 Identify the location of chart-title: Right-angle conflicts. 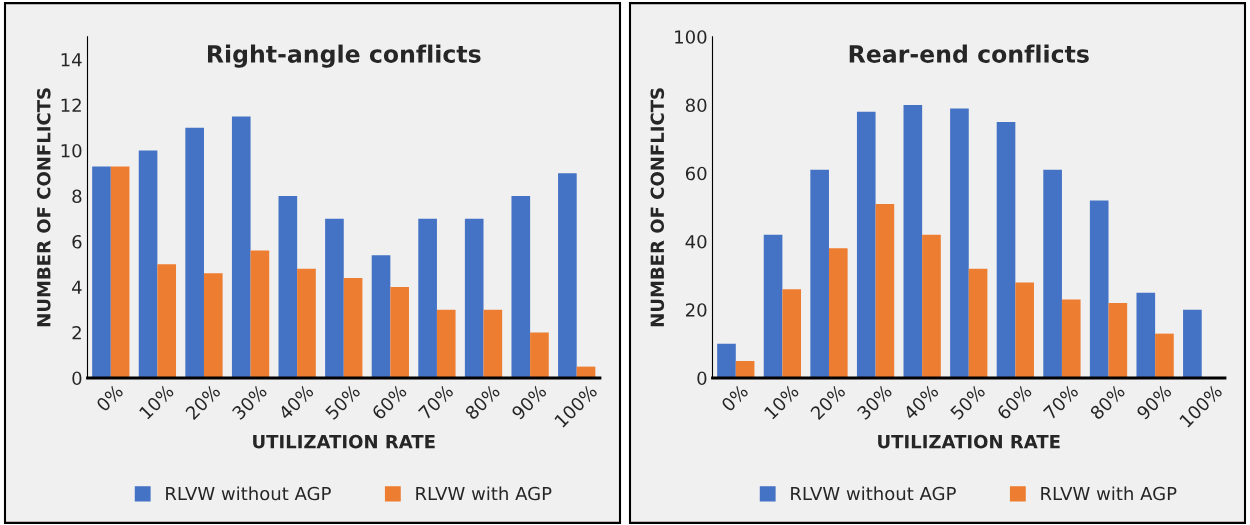
(344, 56).